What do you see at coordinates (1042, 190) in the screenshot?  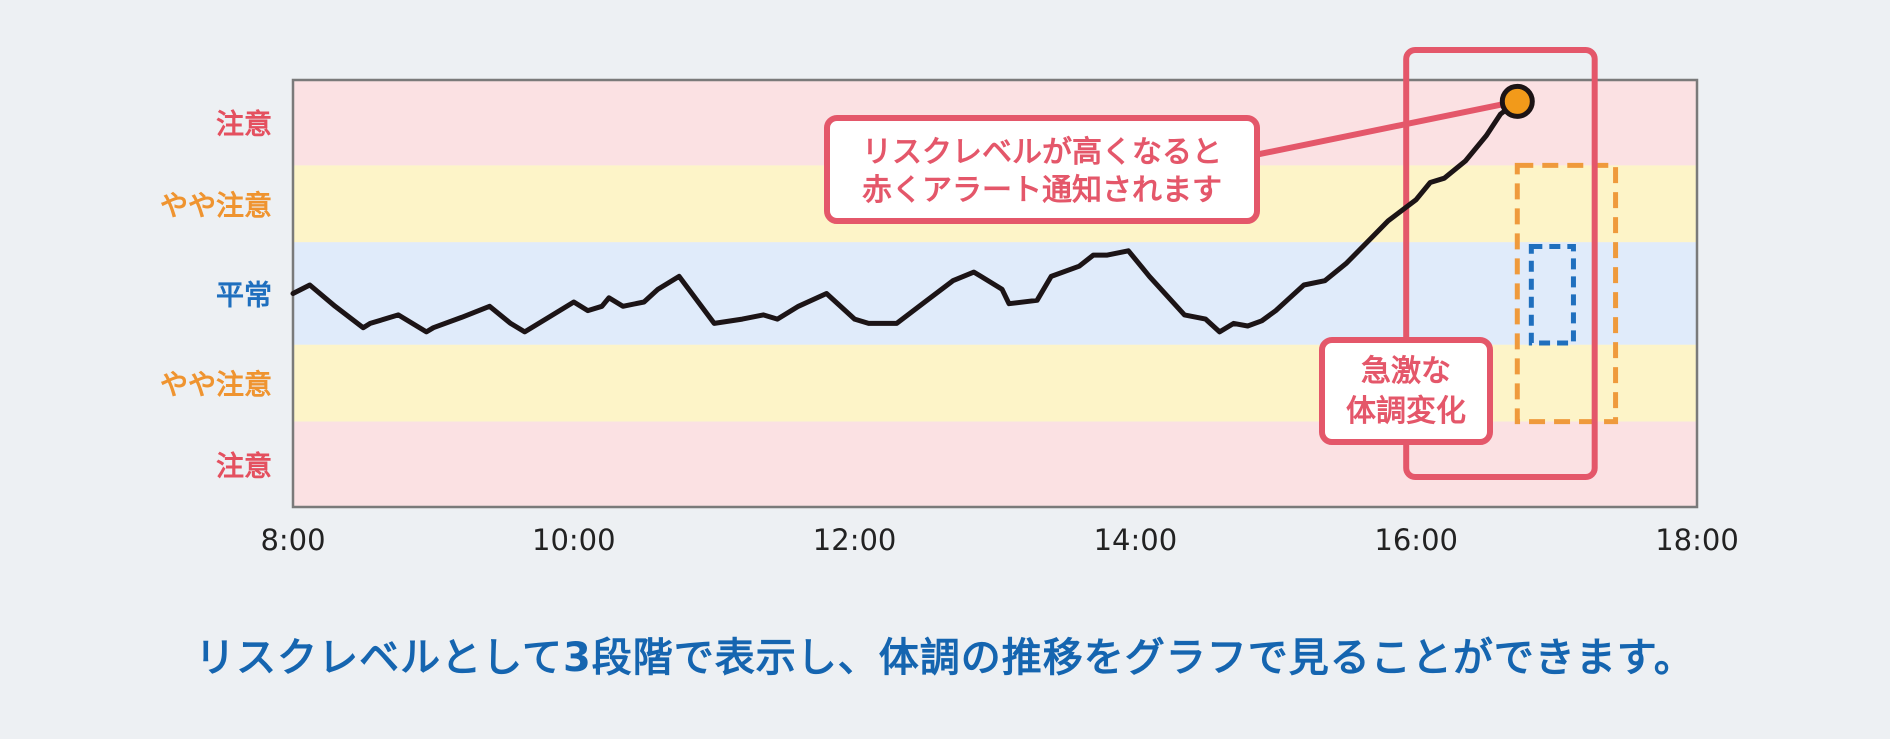 I see `alert-callout-line2: 赤くアラート通知されます` at bounding box center [1042, 190].